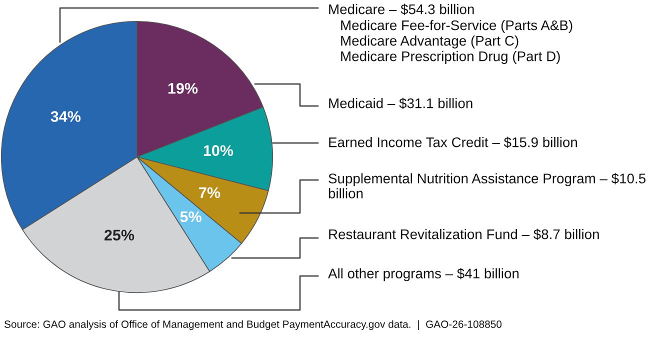 This screenshot has height=338, width=650. Describe the element at coordinates (65, 116) in the screenshot. I see `data-label: 34%` at that location.